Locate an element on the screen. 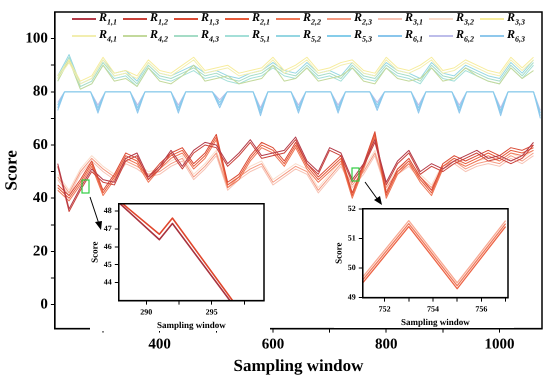 This screenshot has height=377, width=550. x-tick-label: 752 is located at coordinates (384, 309).